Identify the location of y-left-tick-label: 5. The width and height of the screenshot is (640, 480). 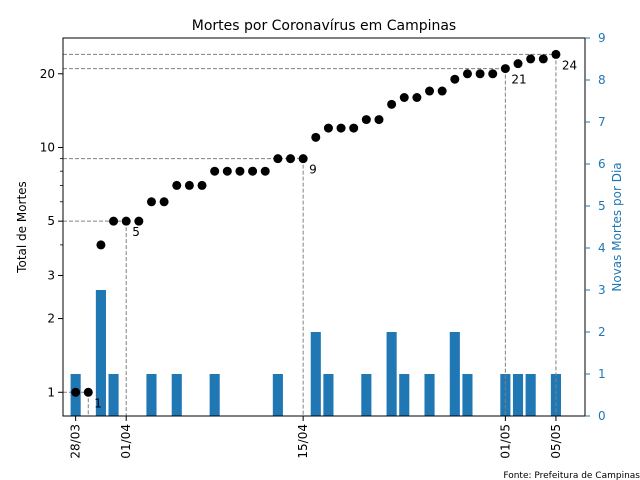
(51, 221).